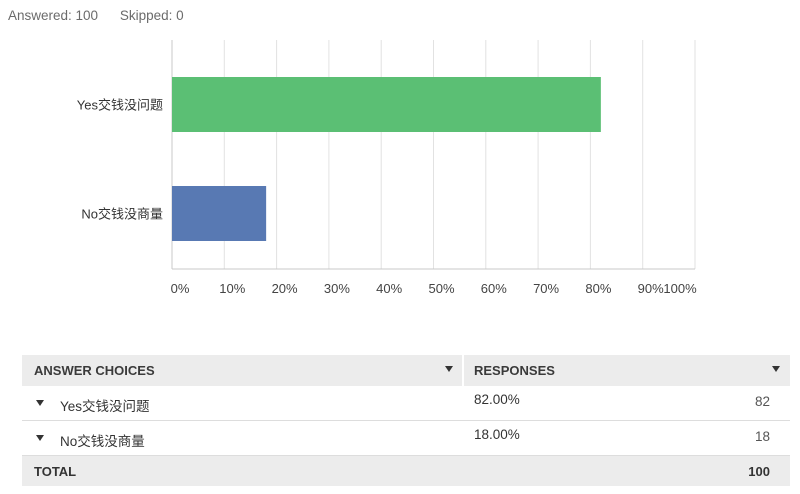  Describe the element at coordinates (122, 214) in the screenshot. I see `category-label: No交钱没商量` at that location.